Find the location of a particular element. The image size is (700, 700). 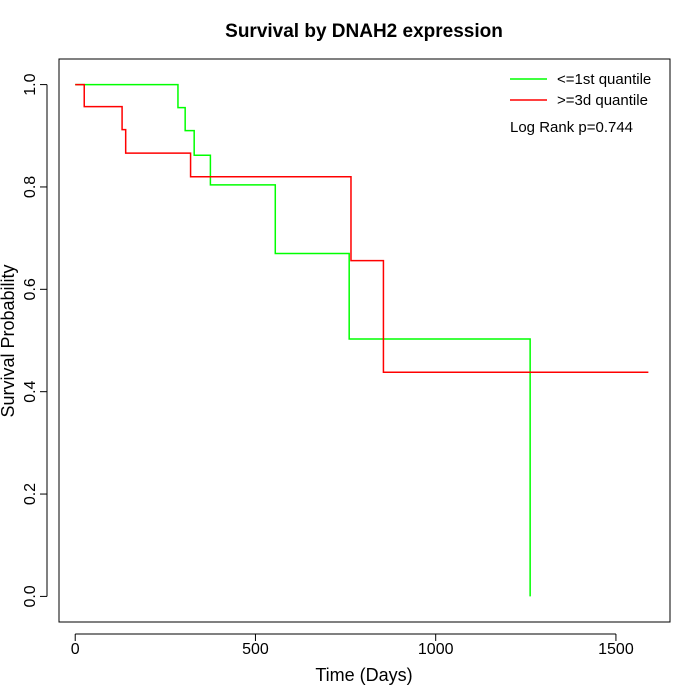

y-tick-label: 0.0 is located at coordinates (30, 596).